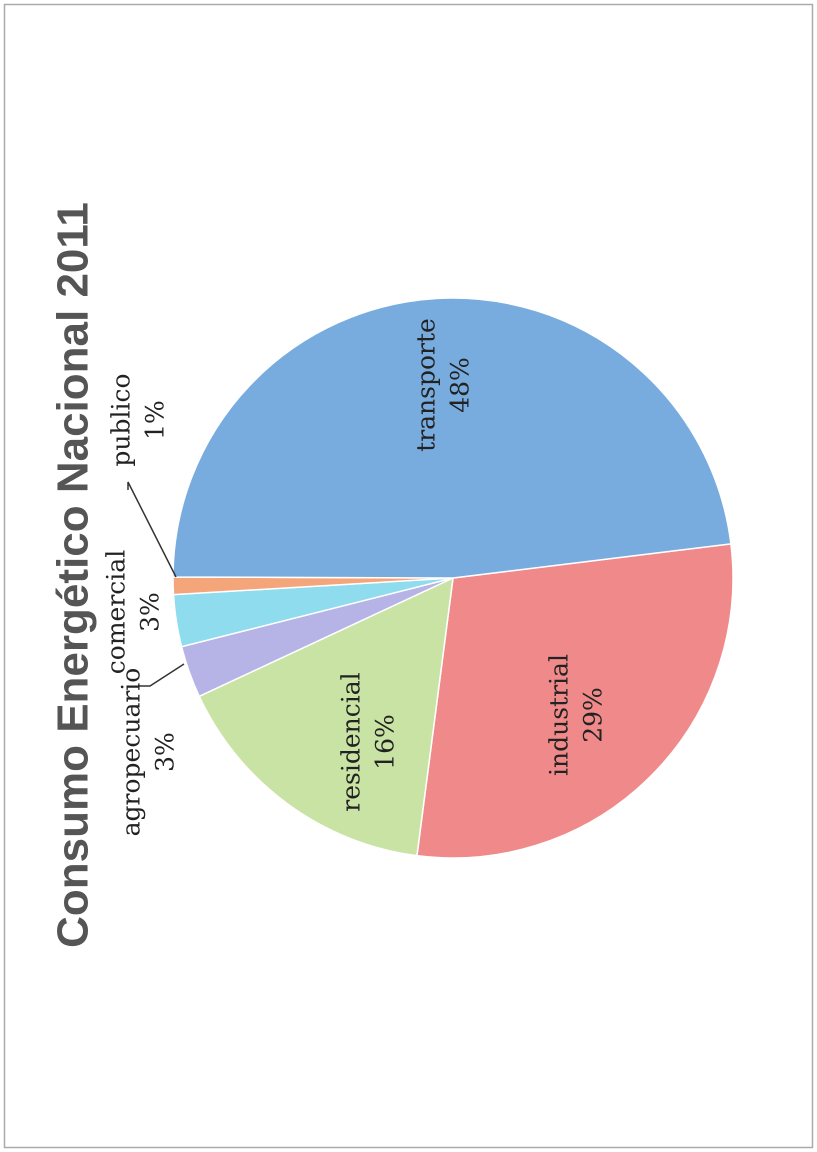  I want to click on leader-lines, so click(156, 584).